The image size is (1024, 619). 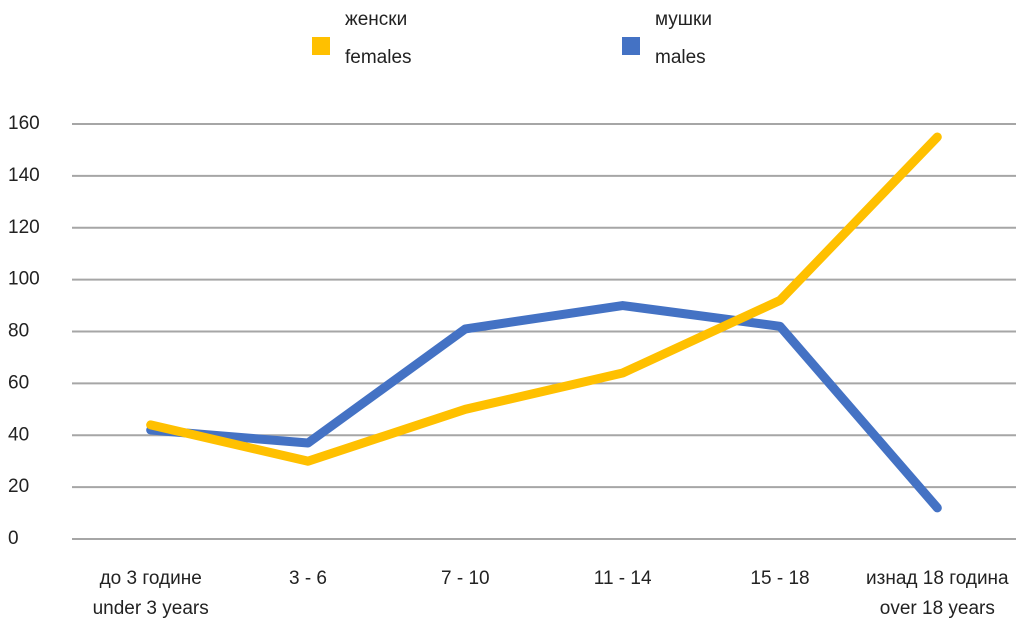 I want to click on legend-label: мушки, so click(x=683, y=19).